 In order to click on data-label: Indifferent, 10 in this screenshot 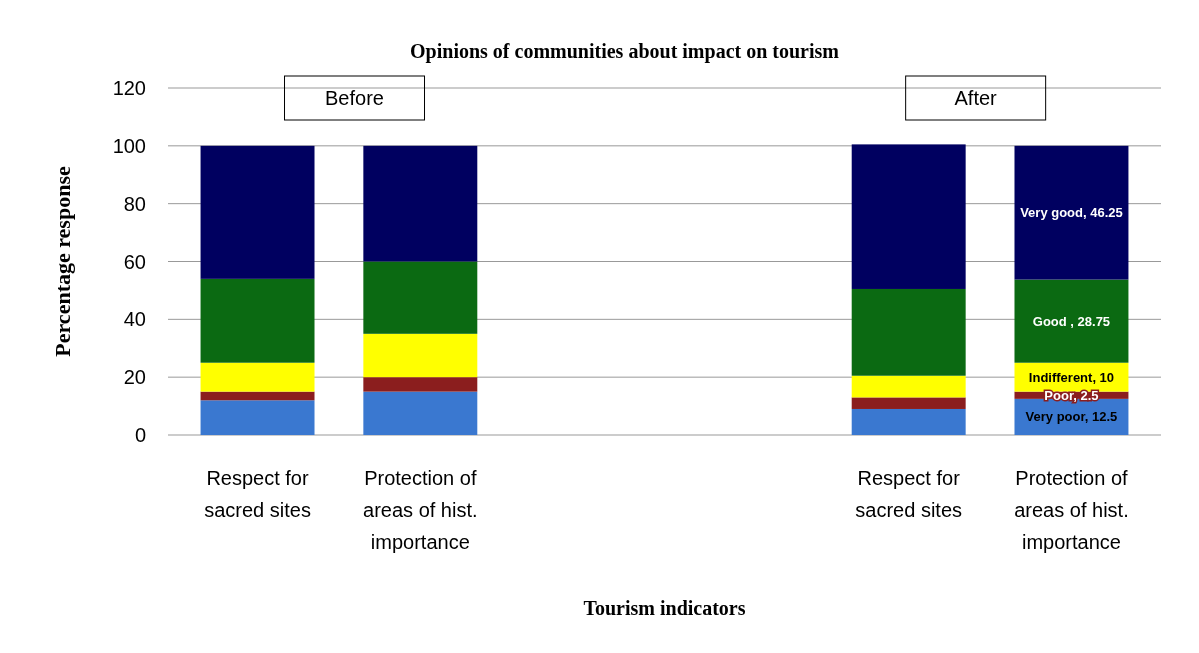, I will do `click(1071, 377)`.